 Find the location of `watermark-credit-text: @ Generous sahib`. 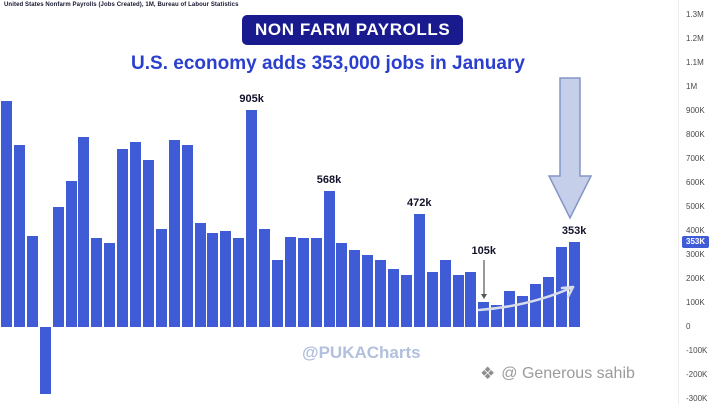

watermark-credit-text: @ Generous sahib is located at coordinates (568, 373).